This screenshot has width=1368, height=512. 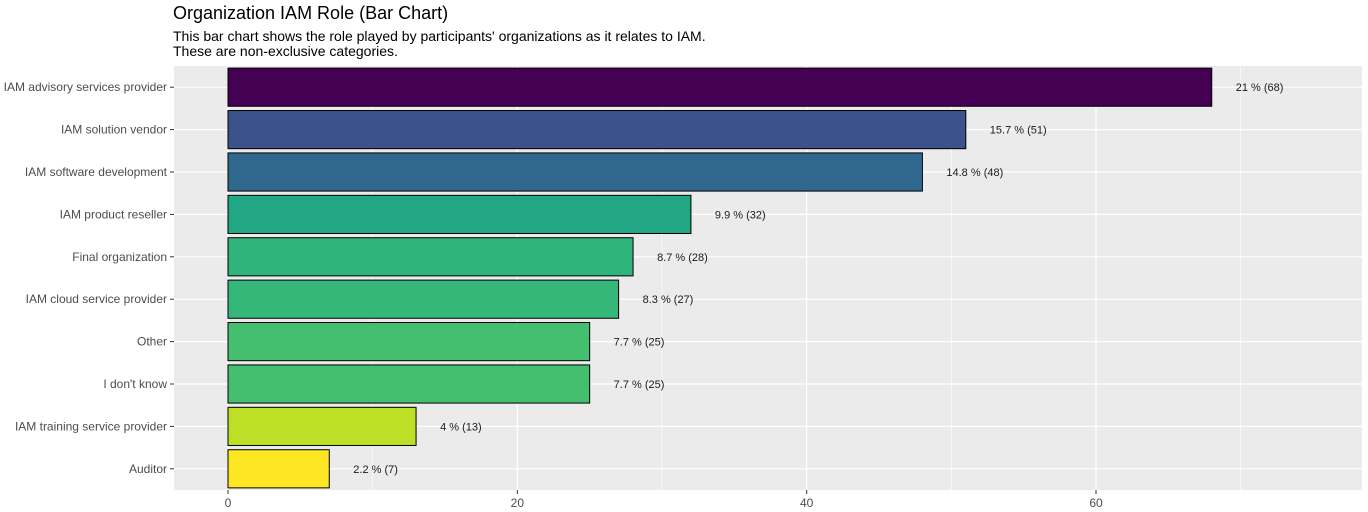 What do you see at coordinates (375, 470) in the screenshot?
I see `data-label: 2.2 % (7)` at bounding box center [375, 470].